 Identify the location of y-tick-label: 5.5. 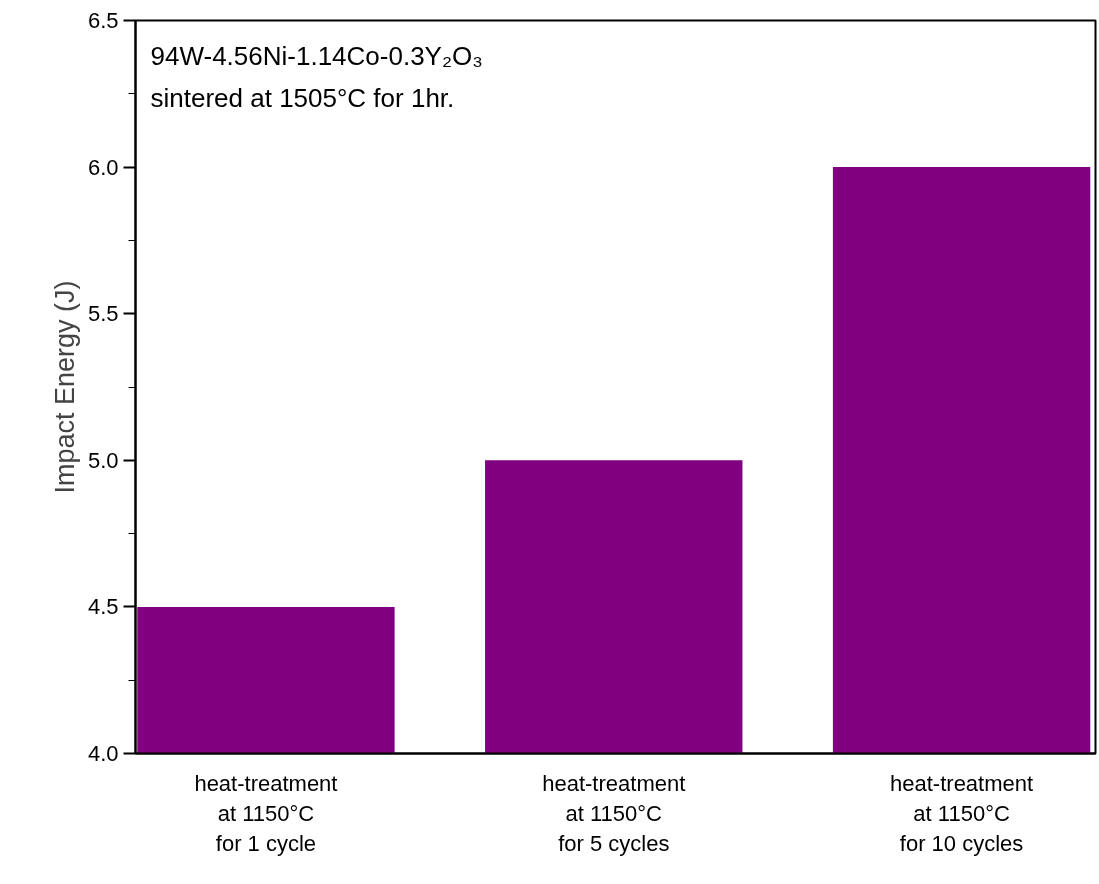
(103, 314).